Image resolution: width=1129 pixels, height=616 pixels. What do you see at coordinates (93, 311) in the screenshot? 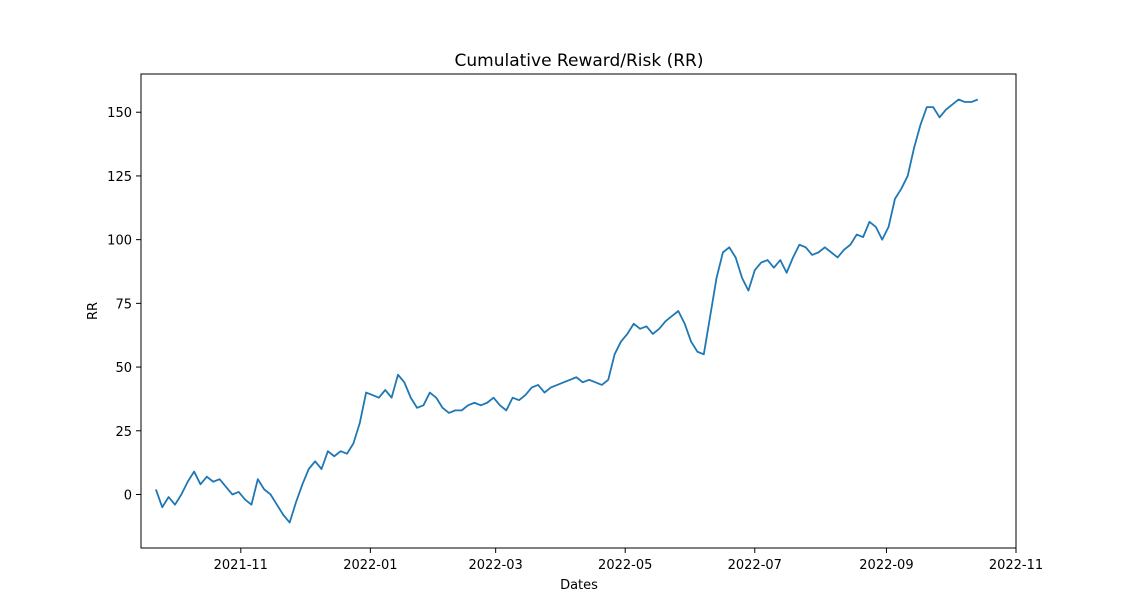
I see `y-axis-label: RR` at bounding box center [93, 311].